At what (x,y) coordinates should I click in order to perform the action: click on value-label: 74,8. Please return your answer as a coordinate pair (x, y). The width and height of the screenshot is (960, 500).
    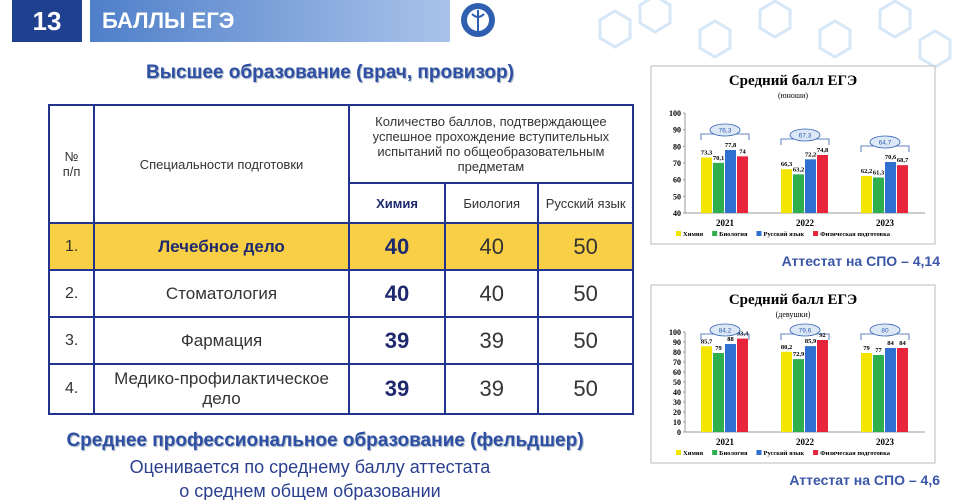
    Looking at the image, I should click on (823, 150).